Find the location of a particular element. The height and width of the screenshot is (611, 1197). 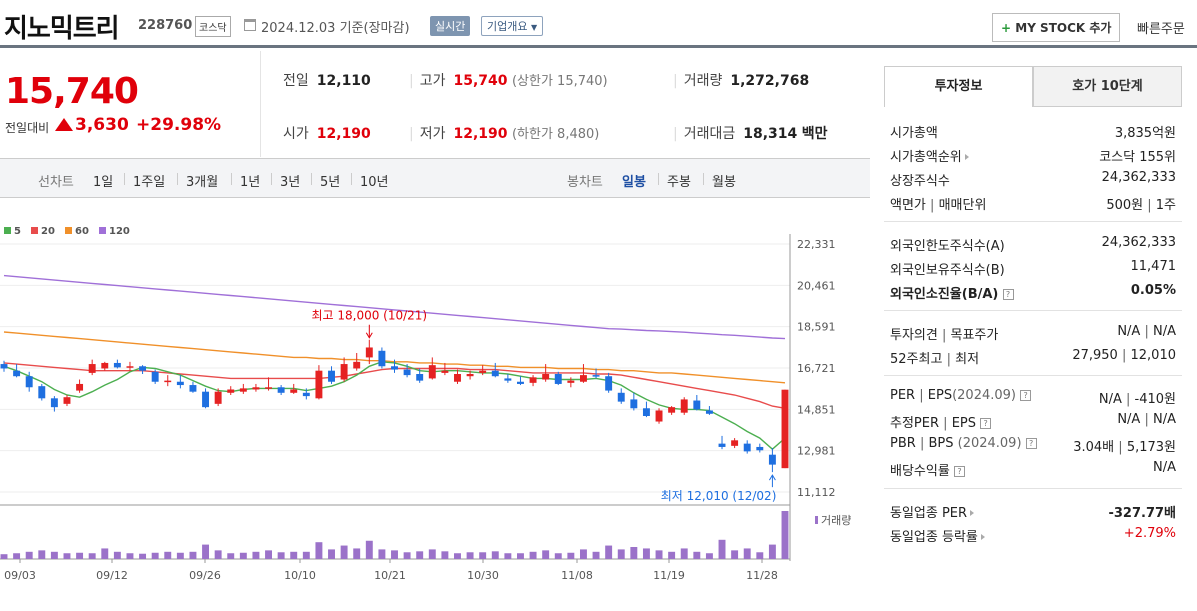

row-sector-change: 동일업종 등락률 +2.79% is located at coordinates (1033, 535).